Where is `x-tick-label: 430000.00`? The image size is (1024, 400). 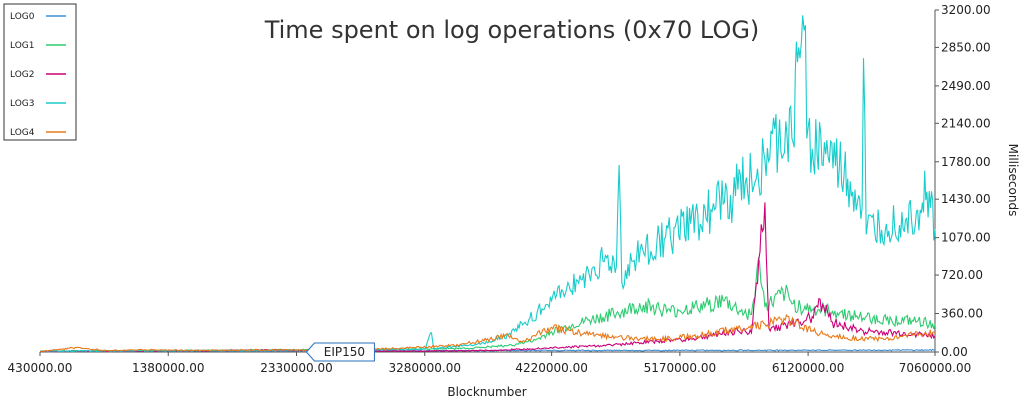
x-tick-label: 430000.00 is located at coordinates (40, 368).